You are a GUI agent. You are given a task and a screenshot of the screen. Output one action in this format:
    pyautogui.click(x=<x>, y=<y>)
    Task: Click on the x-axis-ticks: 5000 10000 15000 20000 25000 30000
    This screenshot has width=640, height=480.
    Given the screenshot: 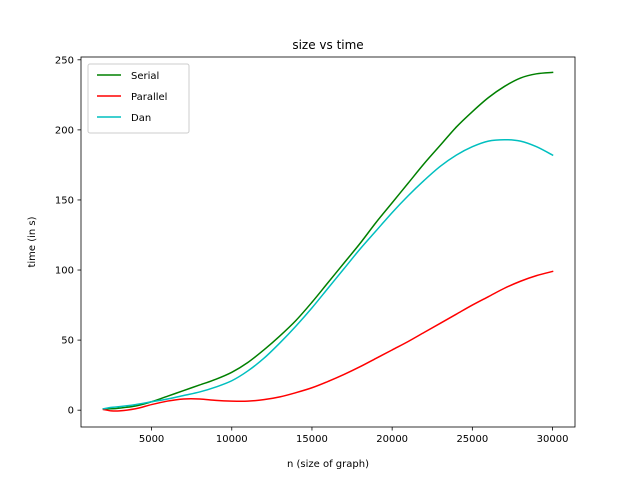 What is the action you would take?
    pyautogui.click(x=354, y=436)
    